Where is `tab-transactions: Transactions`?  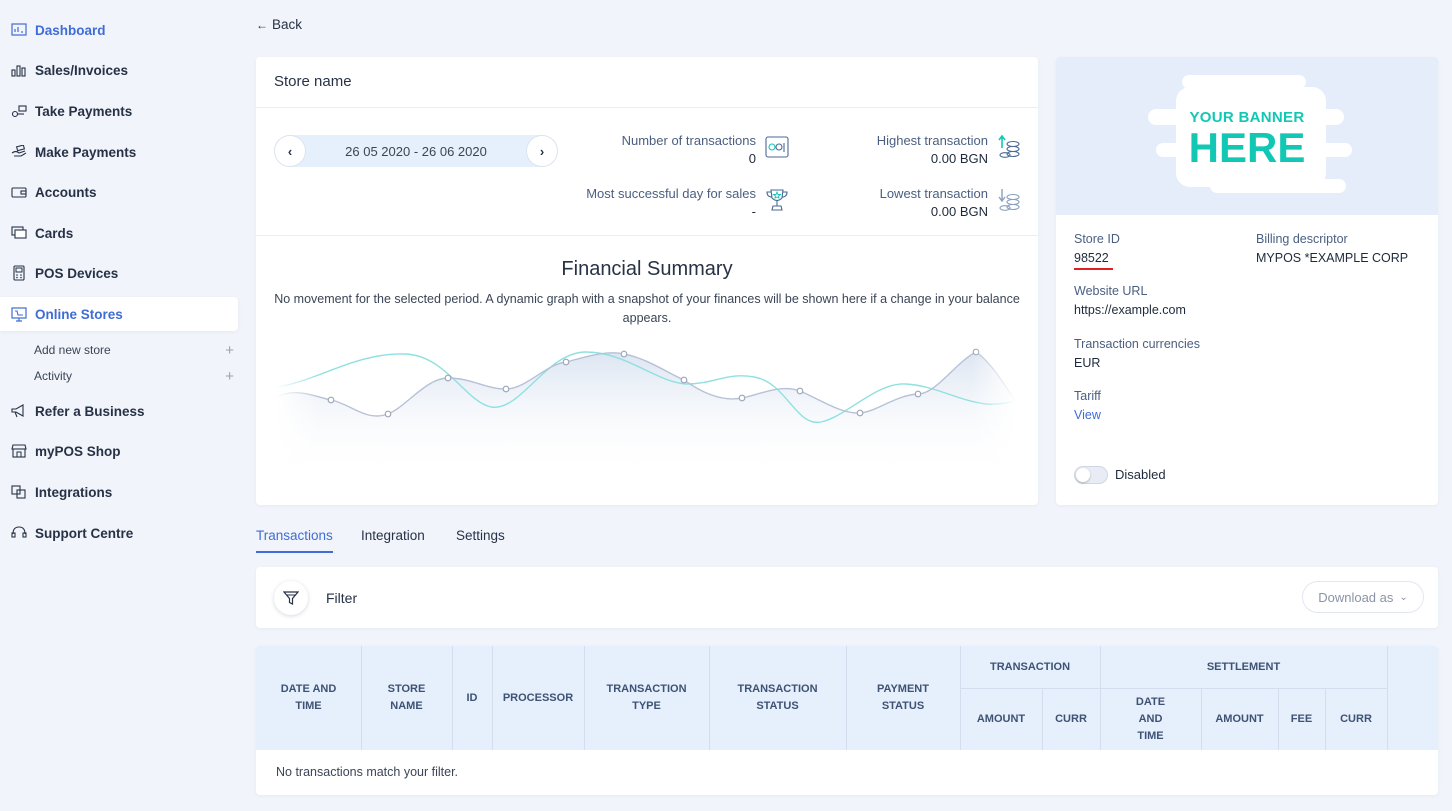 tab-transactions: Transactions is located at coordinates (294, 540).